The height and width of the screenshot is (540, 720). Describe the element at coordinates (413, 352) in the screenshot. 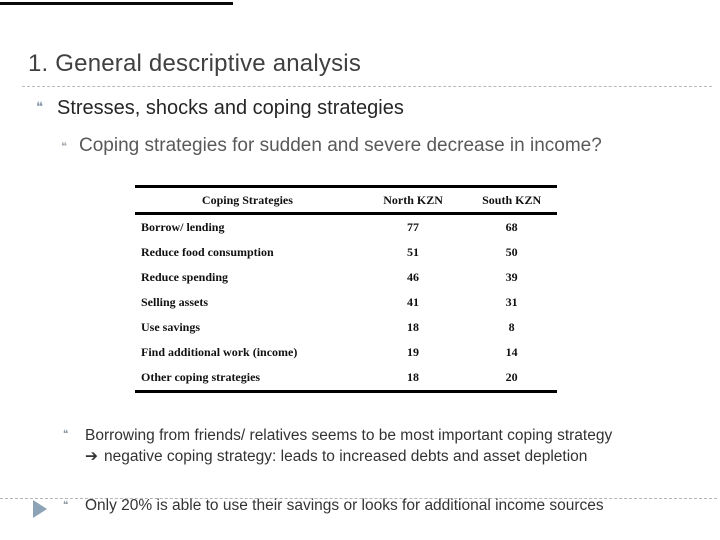

I see `value-cell: 19` at that location.